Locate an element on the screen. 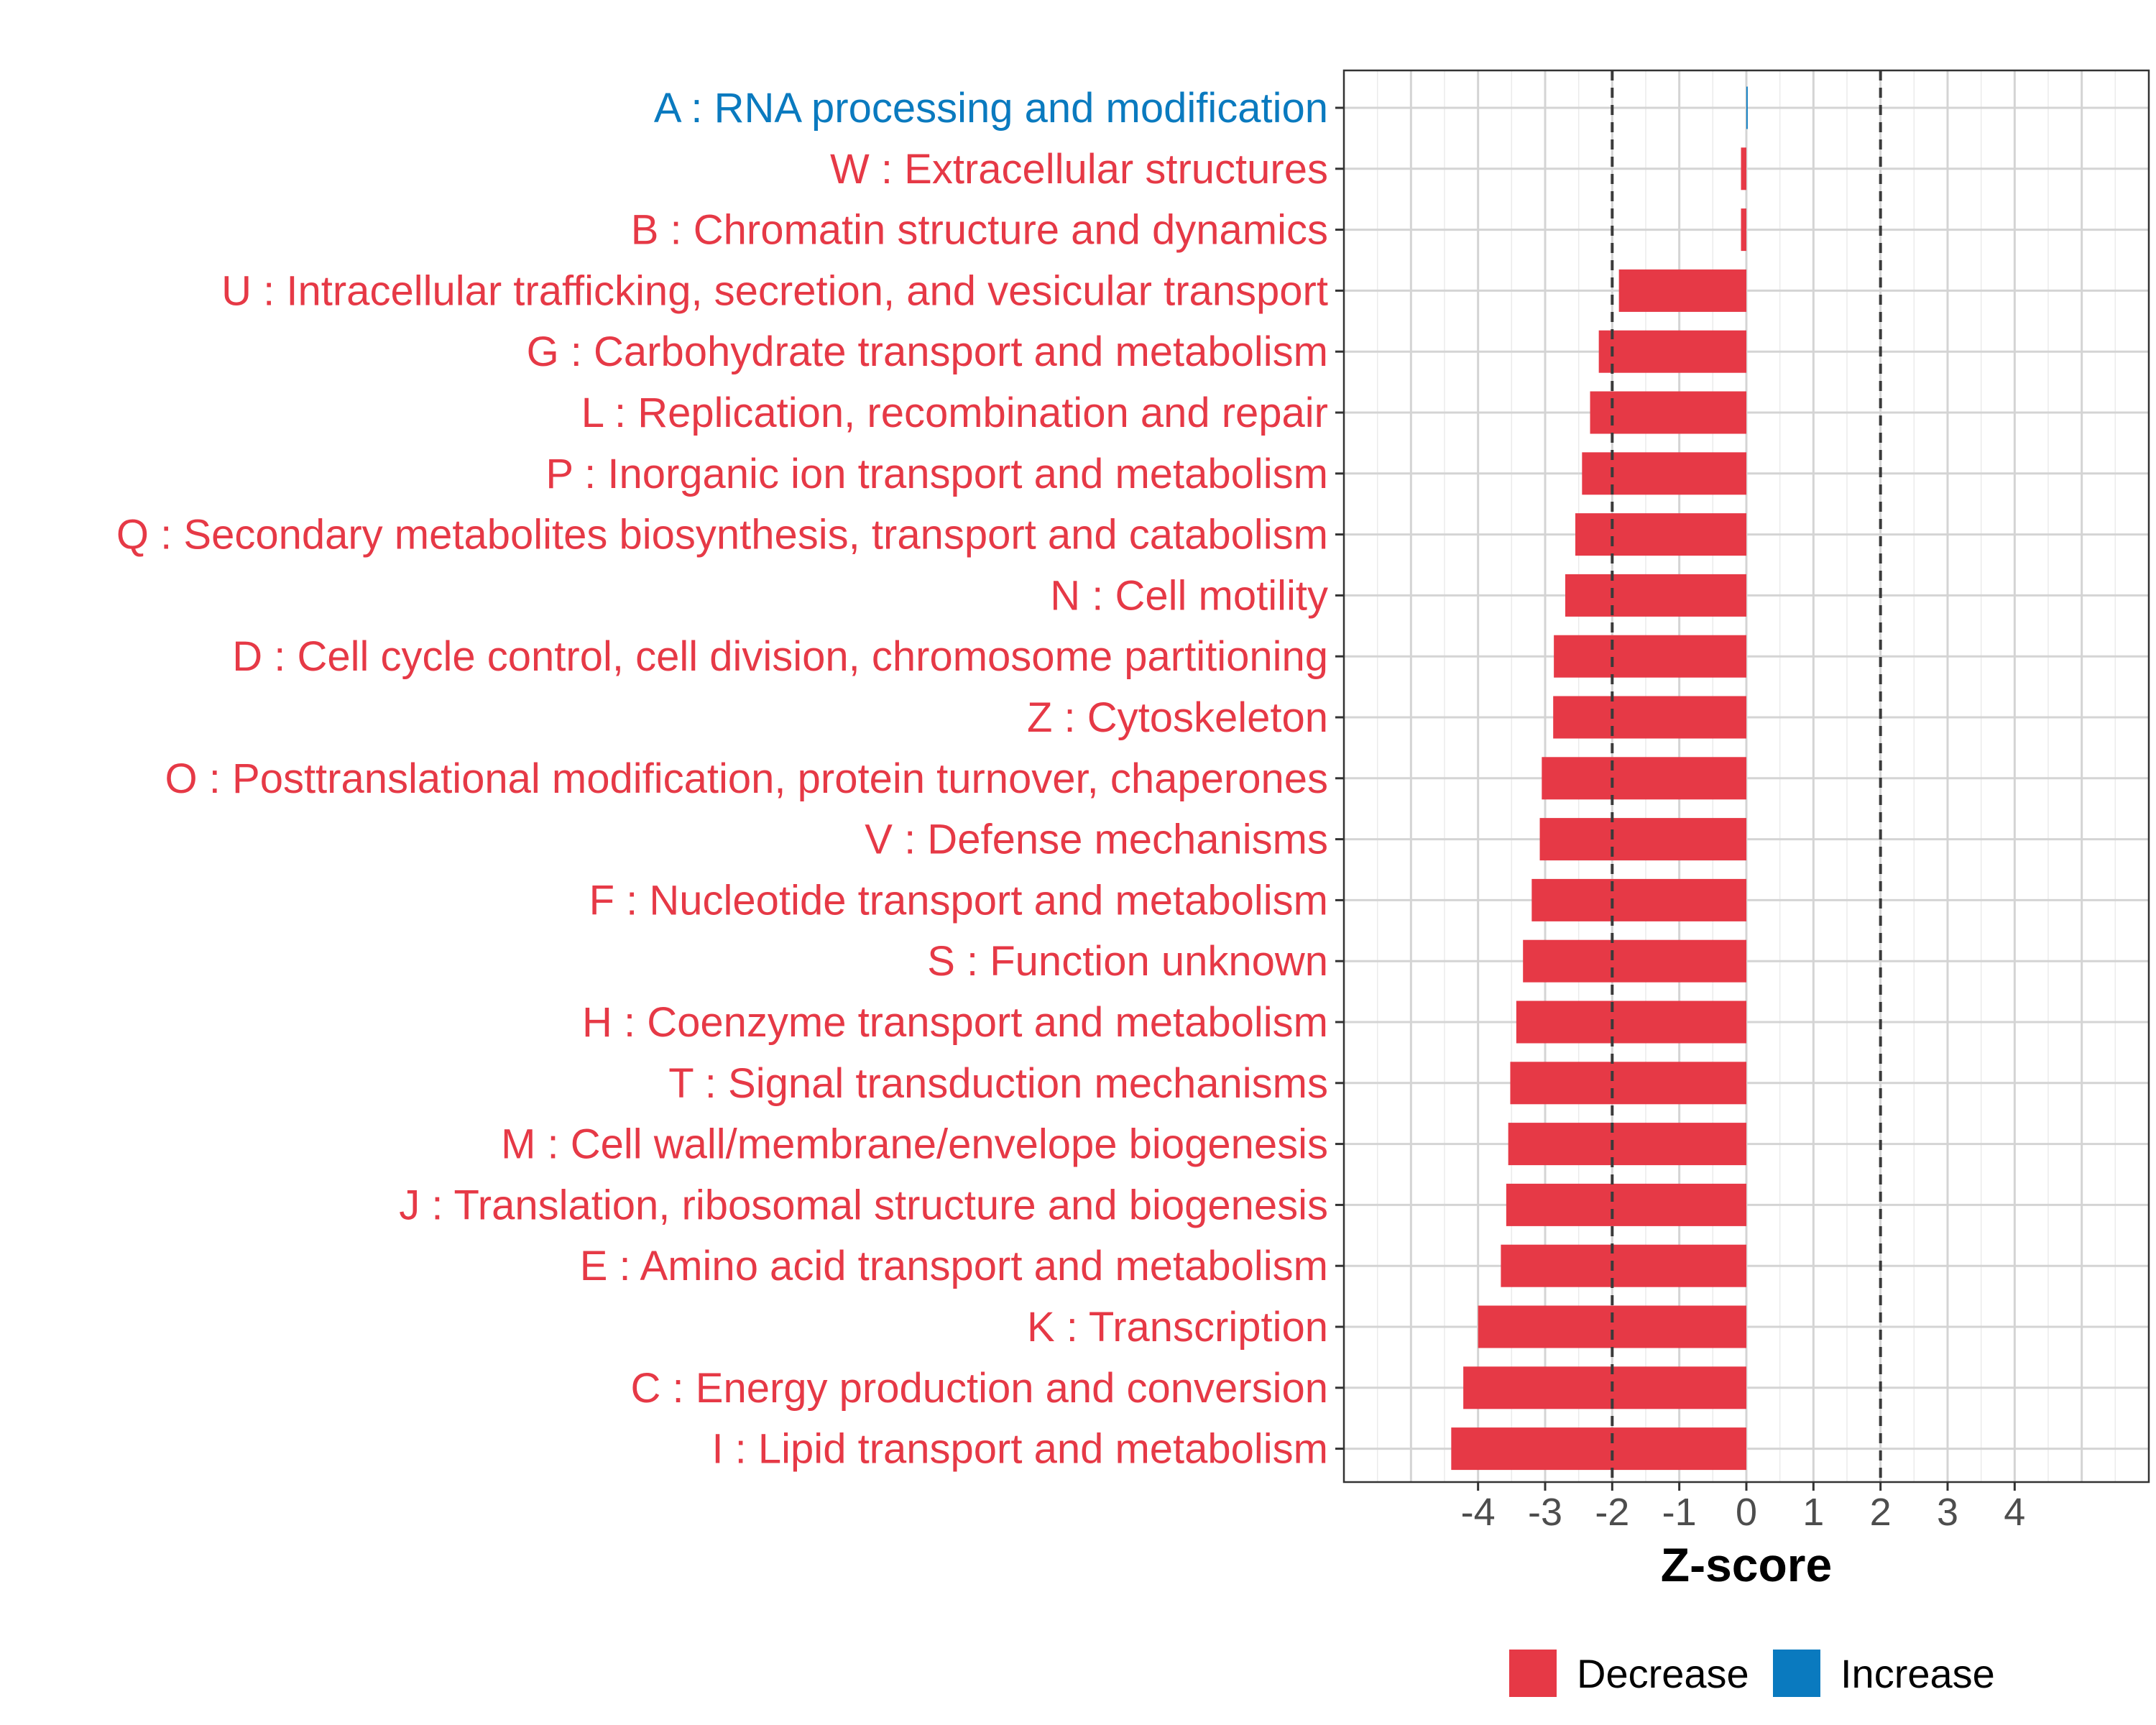 The width and height of the screenshot is (2156, 1725). x-axis-ticks: -4 -3 -2 -1 0 1 2 3 4 is located at coordinates (1743, 1508).